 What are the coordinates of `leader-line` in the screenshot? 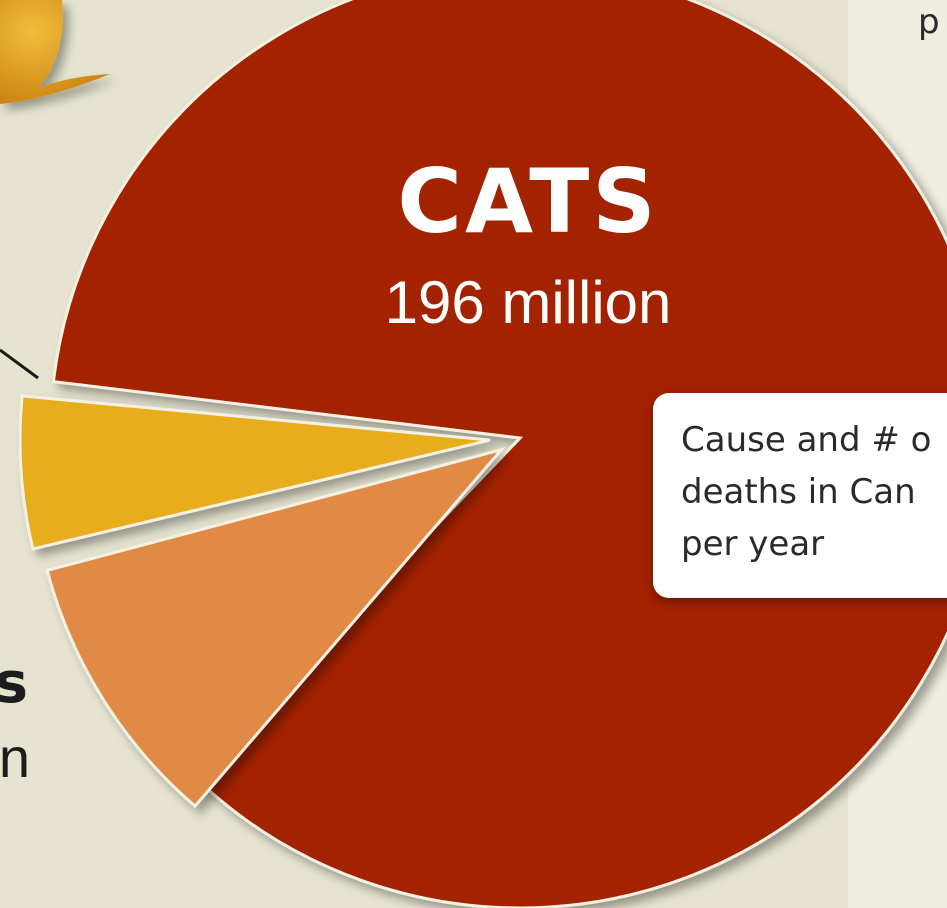 It's located at (19, 364).